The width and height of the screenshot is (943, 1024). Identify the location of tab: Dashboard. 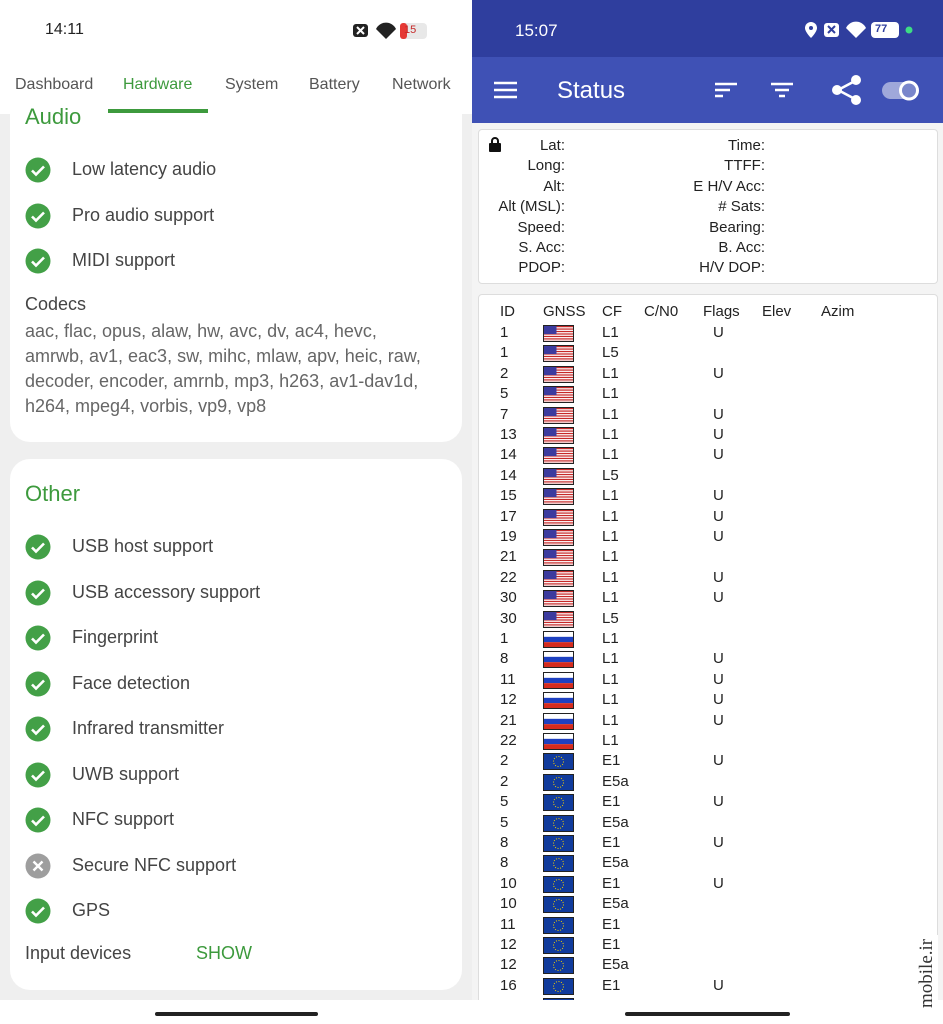
(54, 84).